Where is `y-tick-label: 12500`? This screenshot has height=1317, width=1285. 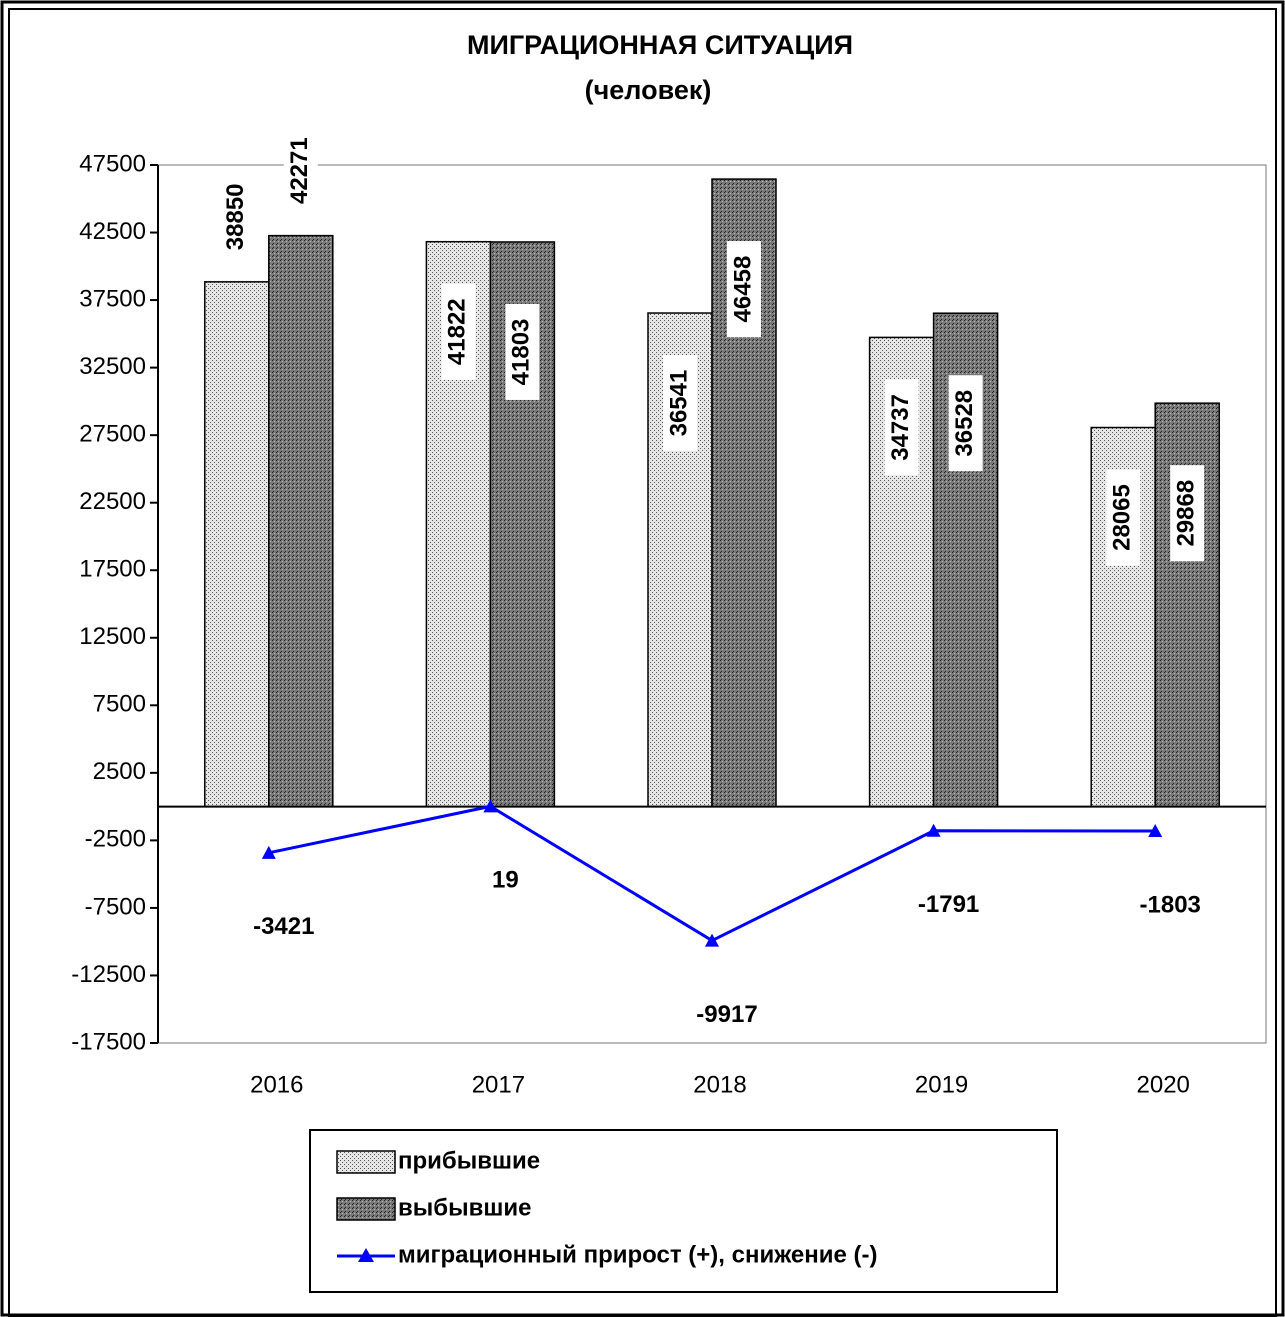
y-tick-label: 12500 is located at coordinates (112, 636).